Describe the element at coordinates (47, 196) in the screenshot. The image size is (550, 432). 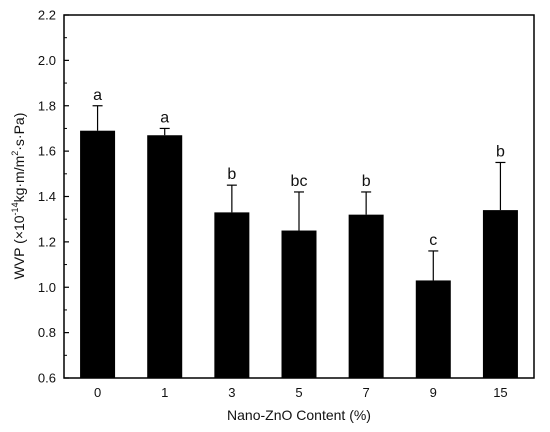
I see `y-tick-label: 1.4` at that location.